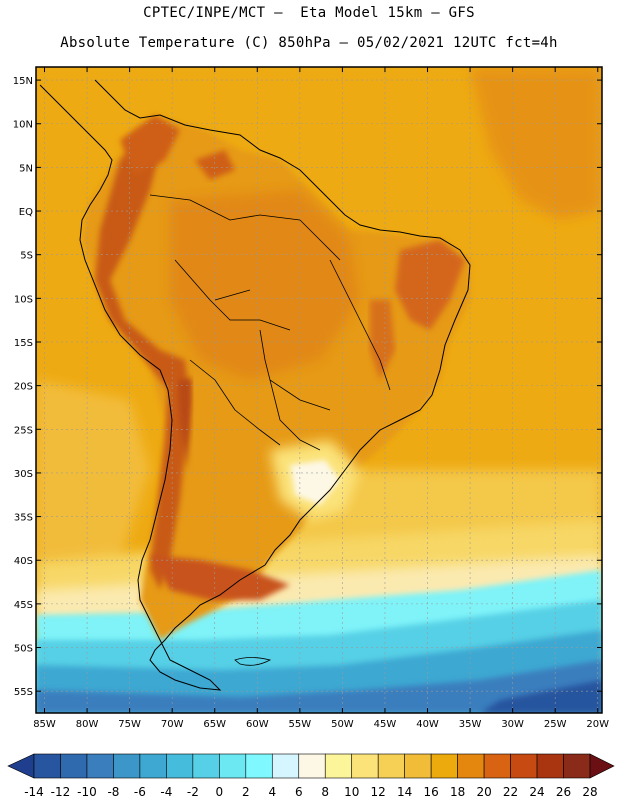 The width and height of the screenshot is (618, 800). I want to click on colorbar-label: -2, so click(193, 792).